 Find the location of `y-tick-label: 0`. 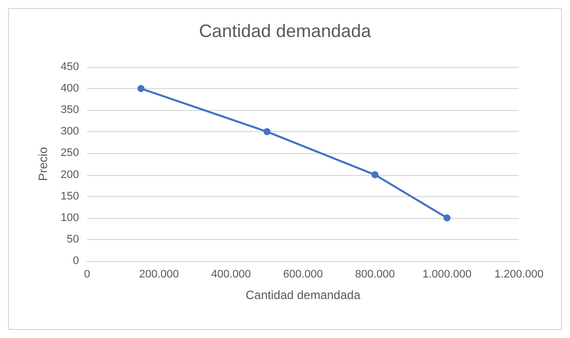

y-tick-label: 0 is located at coordinates (75, 261).